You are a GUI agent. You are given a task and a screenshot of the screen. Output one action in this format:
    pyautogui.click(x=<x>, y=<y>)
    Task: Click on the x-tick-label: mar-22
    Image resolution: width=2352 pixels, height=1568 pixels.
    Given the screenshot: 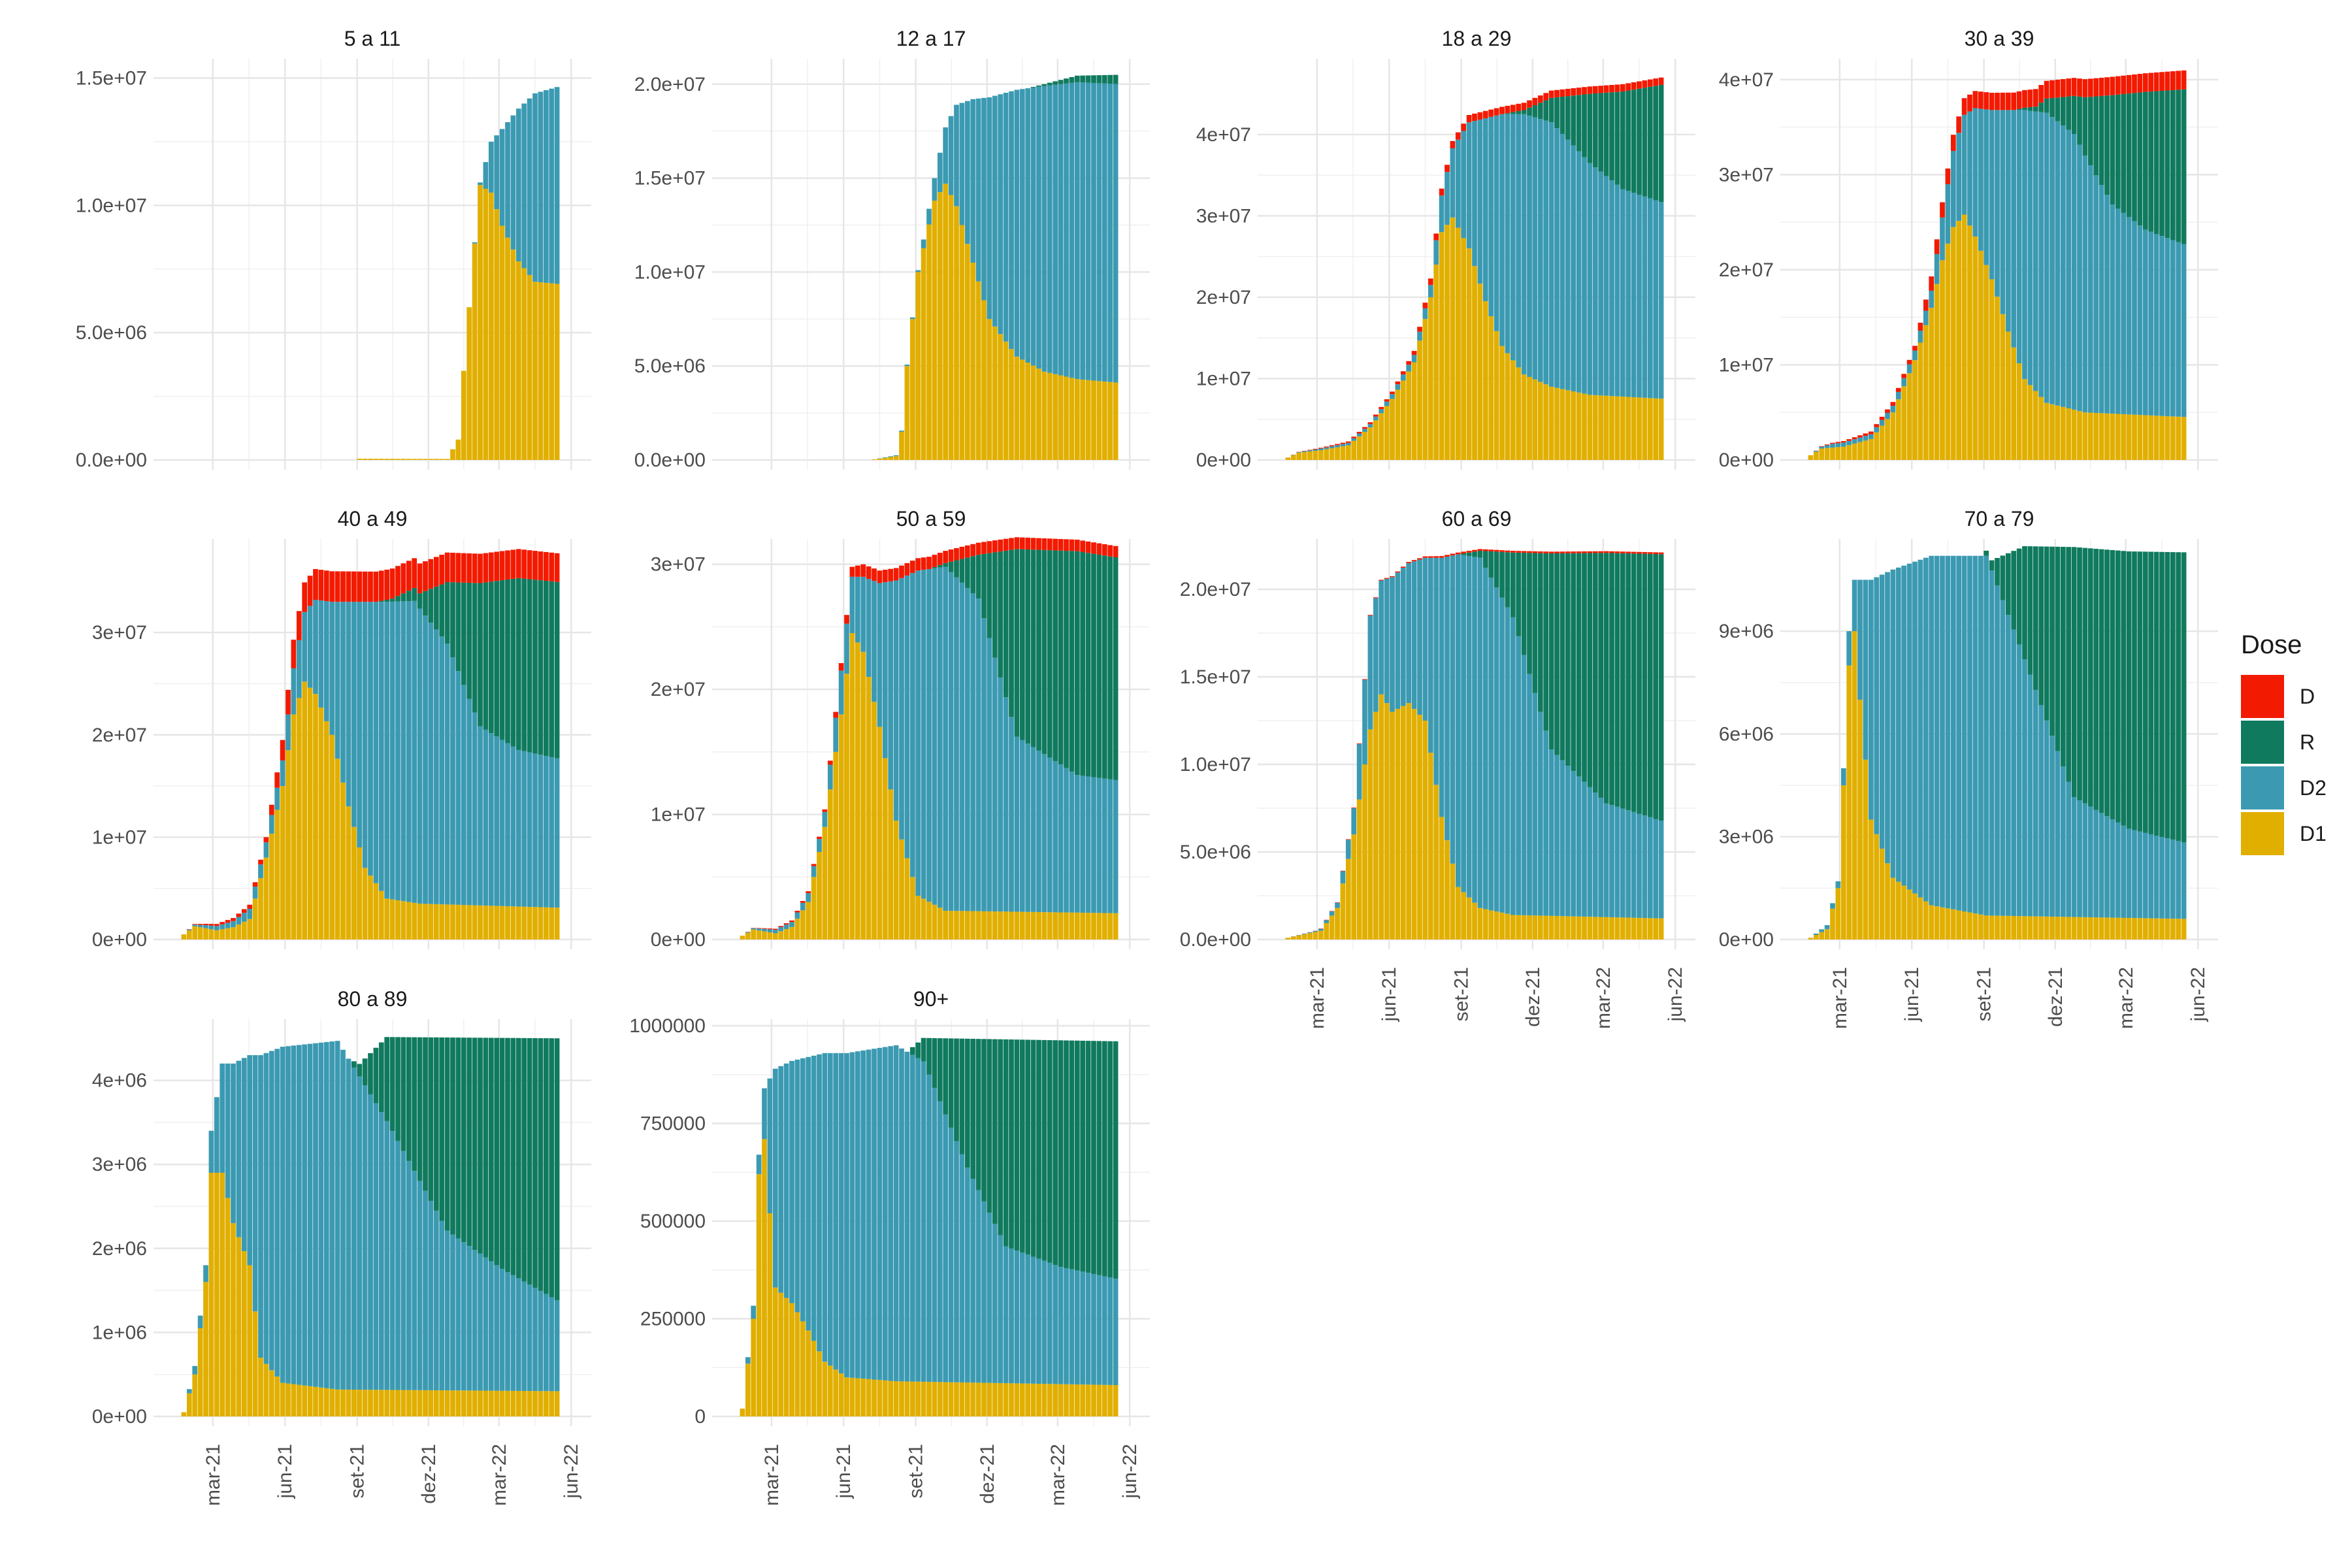 What is the action you would take?
    pyautogui.click(x=2126, y=998)
    